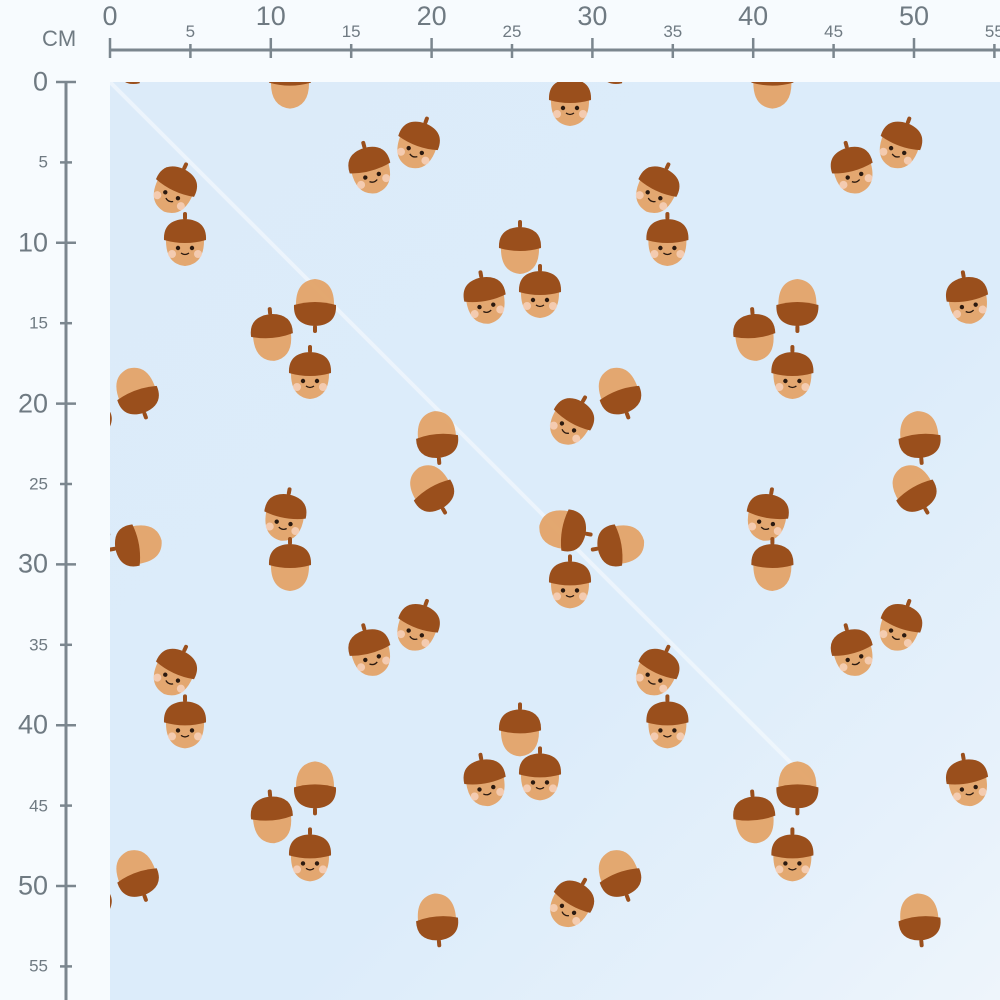 This screenshot has width=1000, height=1000. I want to click on horizontal-ruler-label: 45, so click(834, 31).